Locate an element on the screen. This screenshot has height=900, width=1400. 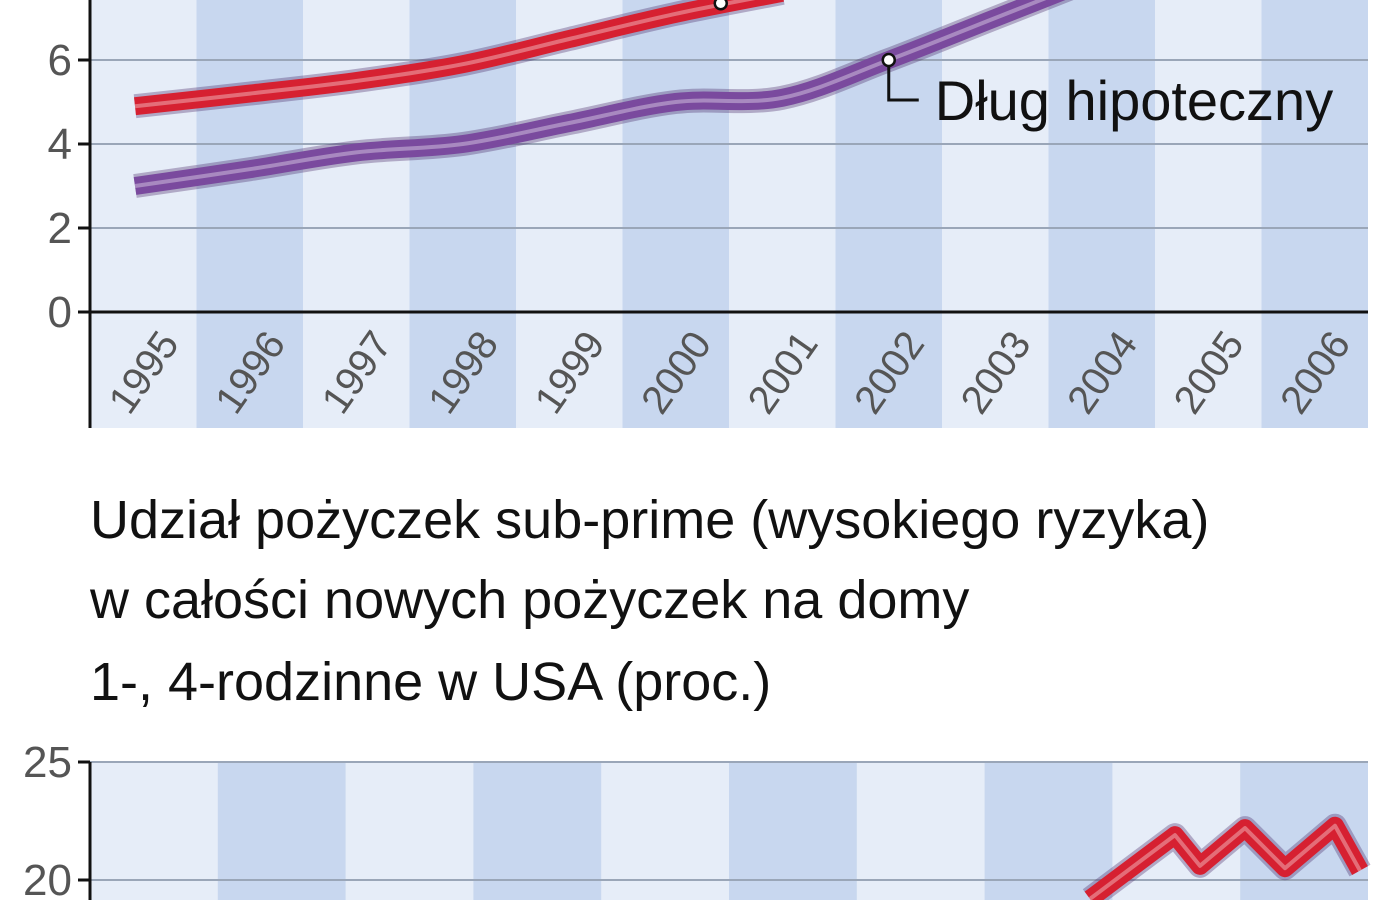
y-tick-label: 2 is located at coordinates (60, 228).